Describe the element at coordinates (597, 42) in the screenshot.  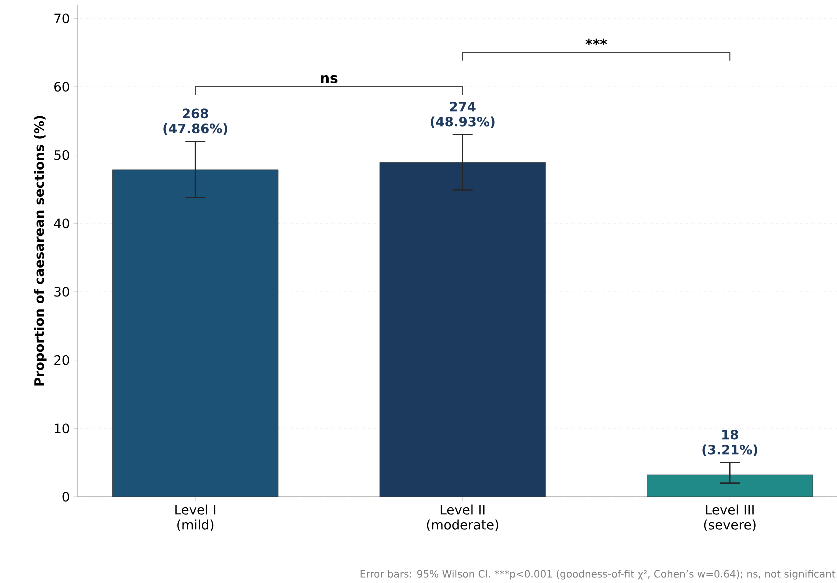
I see `annotation: ***` at that location.